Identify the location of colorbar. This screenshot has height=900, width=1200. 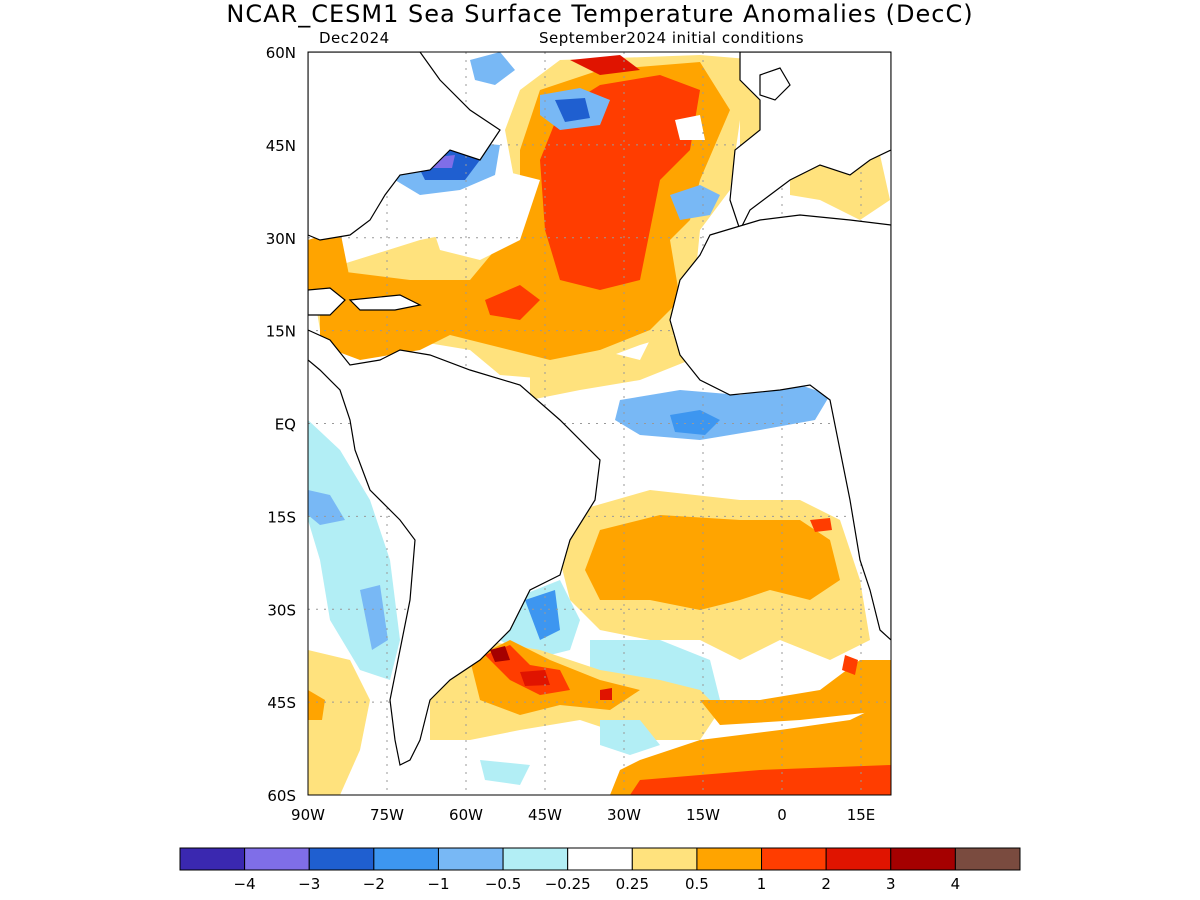
(600, 859).